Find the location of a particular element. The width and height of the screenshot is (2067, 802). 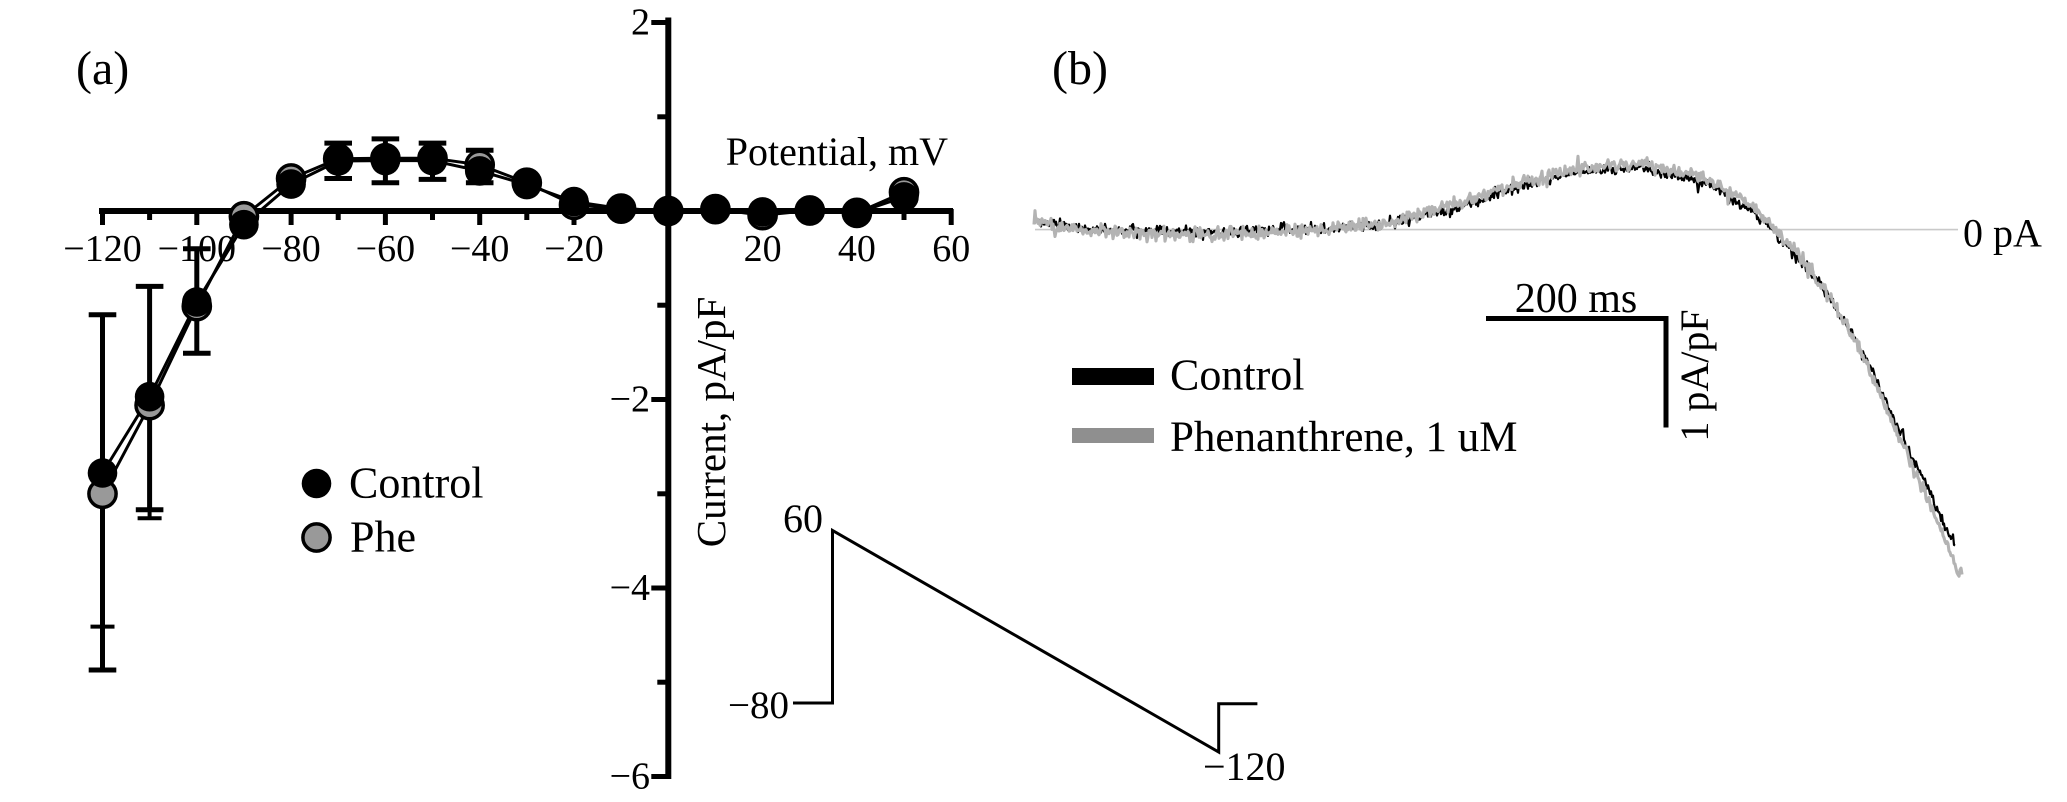

svg-text: −4 is located at coordinates (630, 588).